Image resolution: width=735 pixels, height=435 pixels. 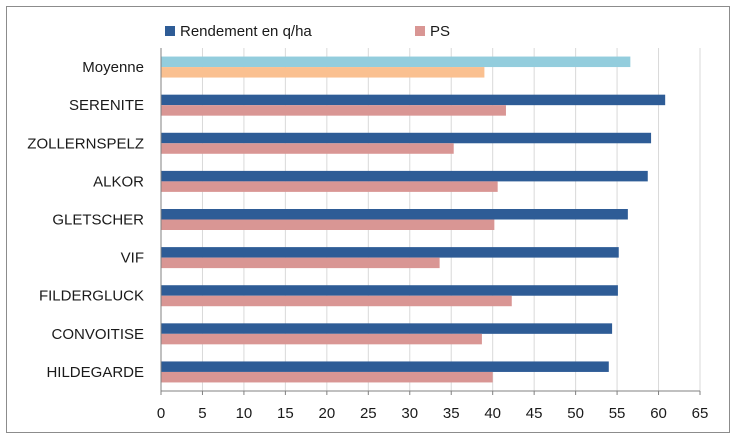 What do you see at coordinates (389, 290) in the screenshot?
I see `bar-rendement-en-q-ha-fildergluck` at bounding box center [389, 290].